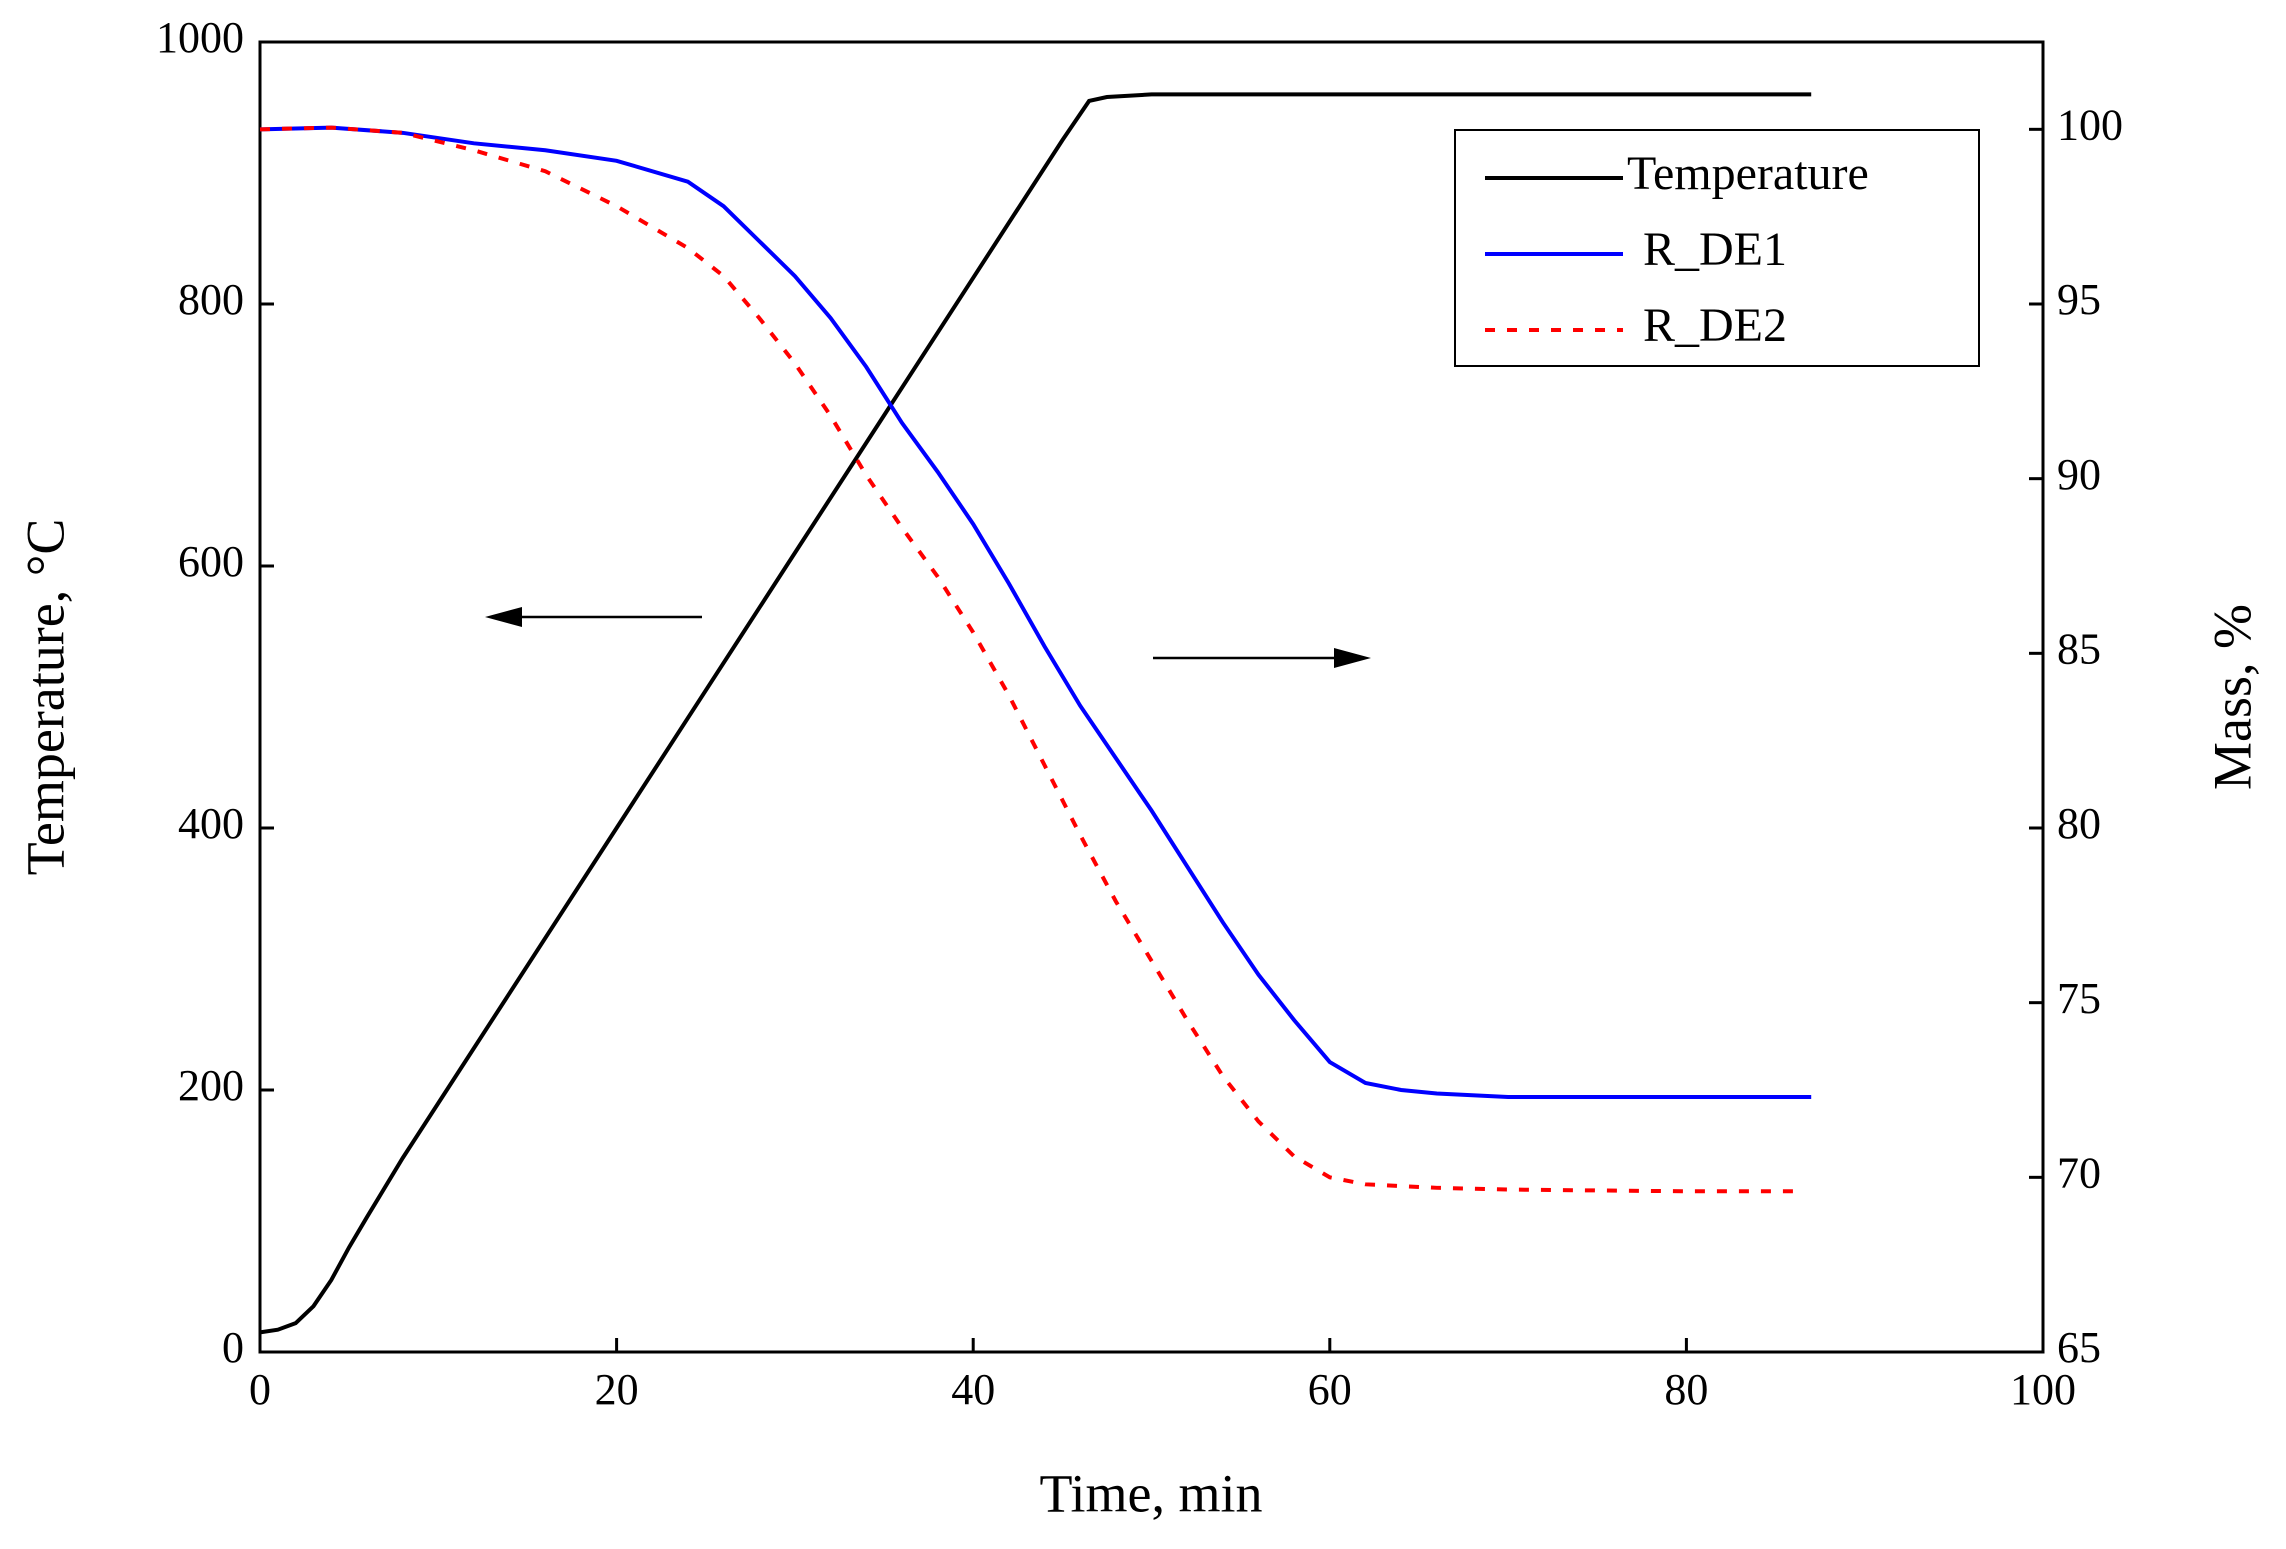 This screenshot has height=1549, width=2286. I want to click on y2-tick-label: 95, so click(2079, 299).